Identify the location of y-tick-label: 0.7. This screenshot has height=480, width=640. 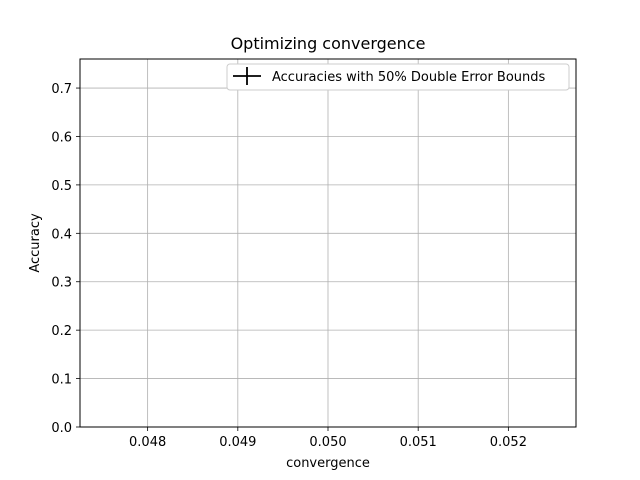
(61, 89).